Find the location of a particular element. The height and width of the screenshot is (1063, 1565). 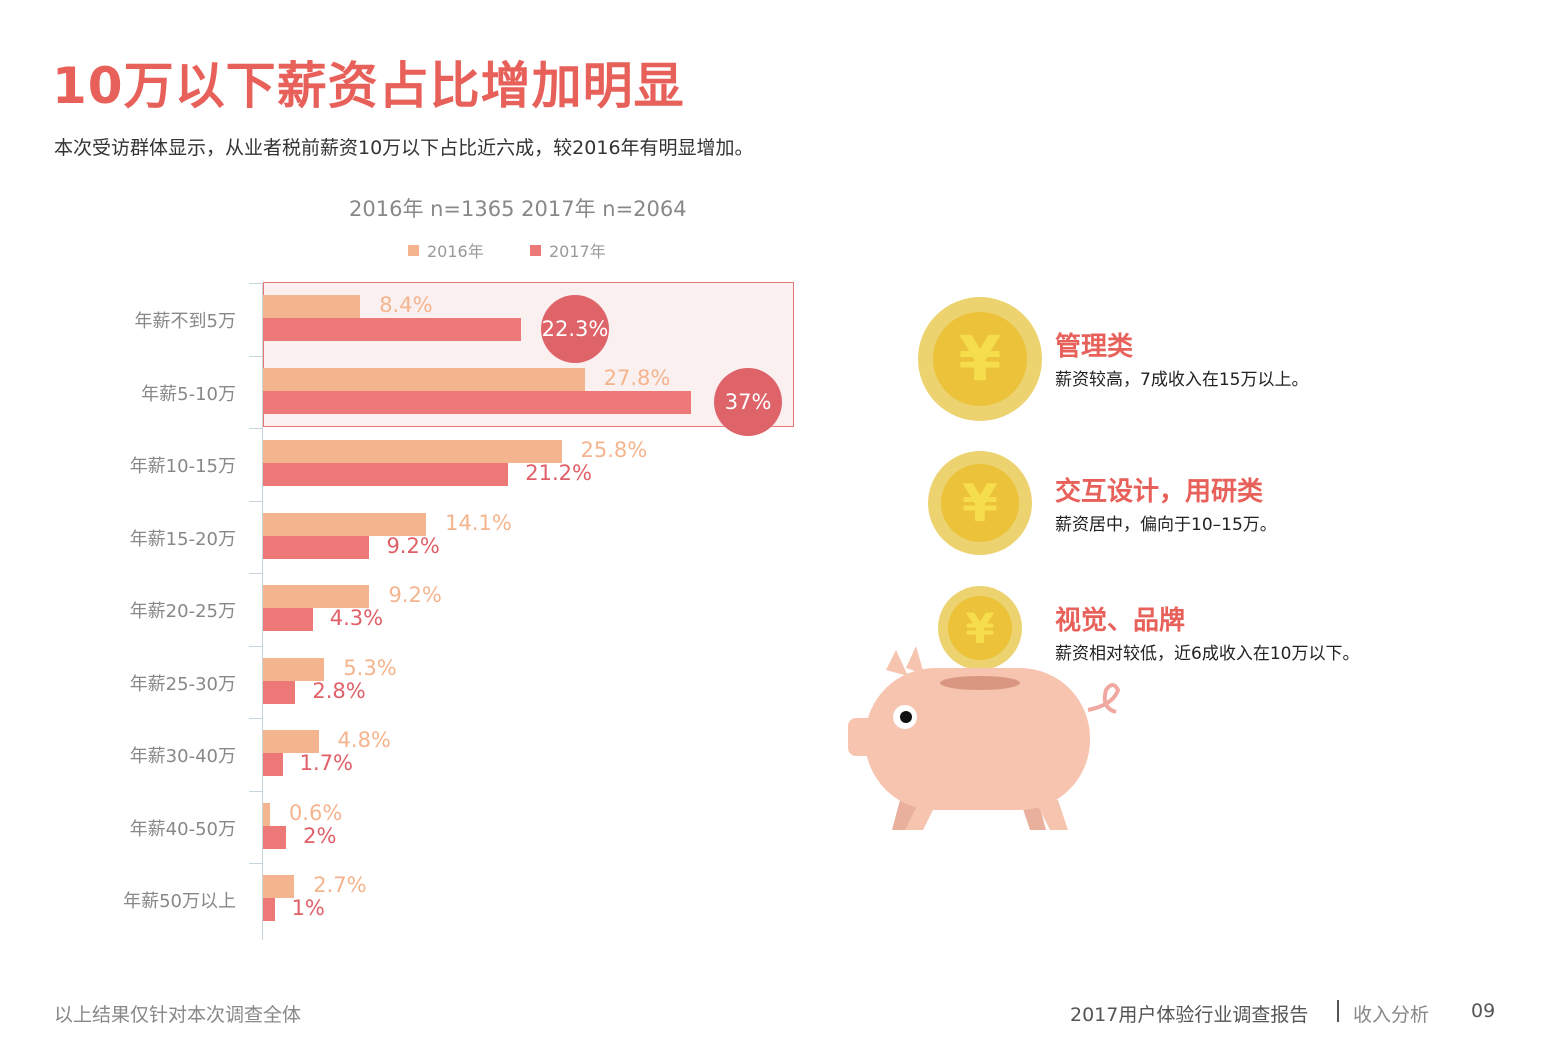

category-label: 年薪15-20万 is located at coordinates (182, 539).